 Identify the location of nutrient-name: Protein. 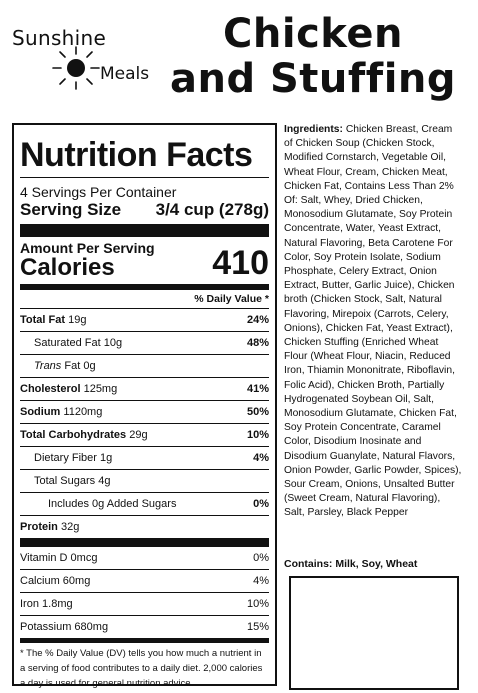
(39, 527).